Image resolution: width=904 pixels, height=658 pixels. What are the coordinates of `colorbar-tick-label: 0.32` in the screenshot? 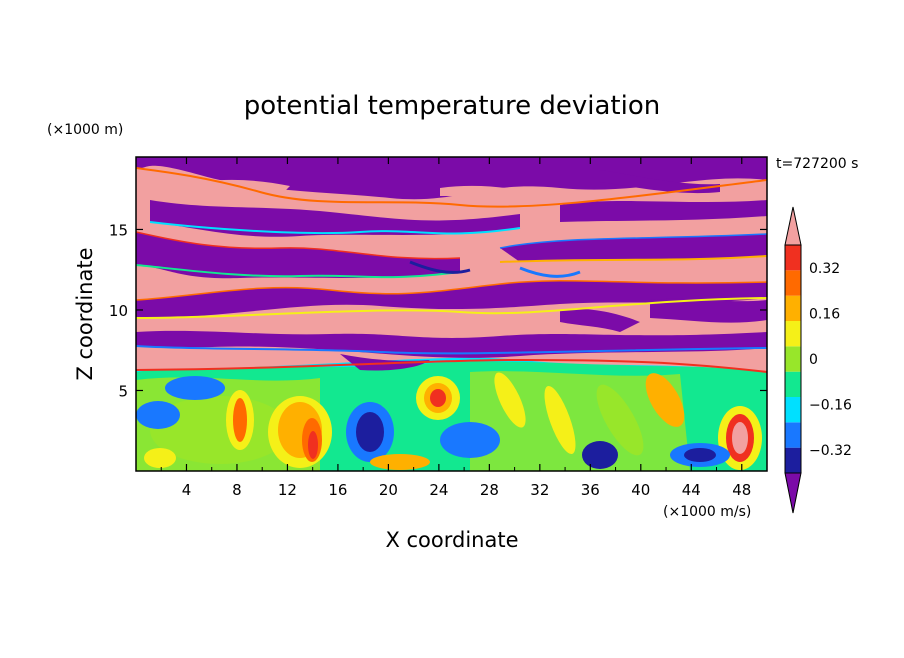 It's located at (824, 269).